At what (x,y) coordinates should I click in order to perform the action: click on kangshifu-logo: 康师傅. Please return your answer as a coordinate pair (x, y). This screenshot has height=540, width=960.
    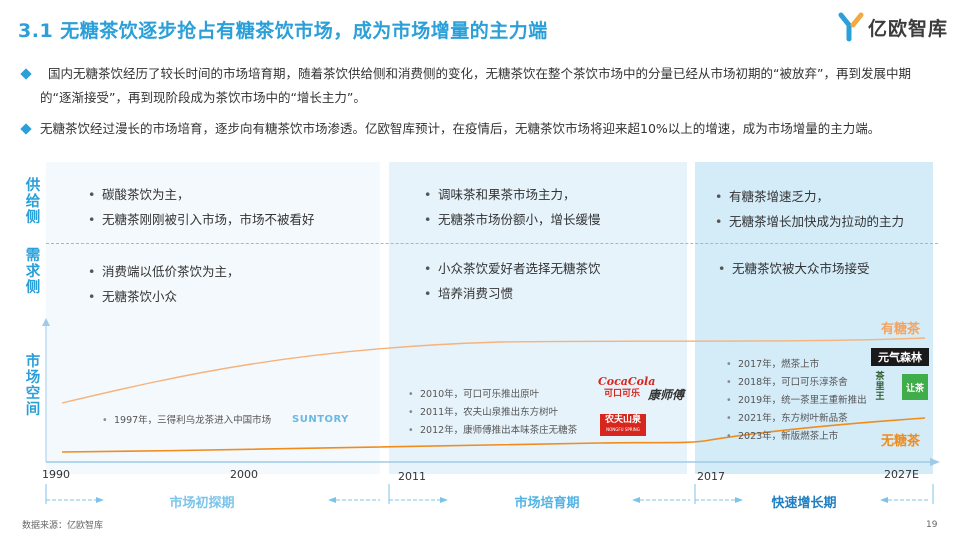
    Looking at the image, I should click on (666, 395).